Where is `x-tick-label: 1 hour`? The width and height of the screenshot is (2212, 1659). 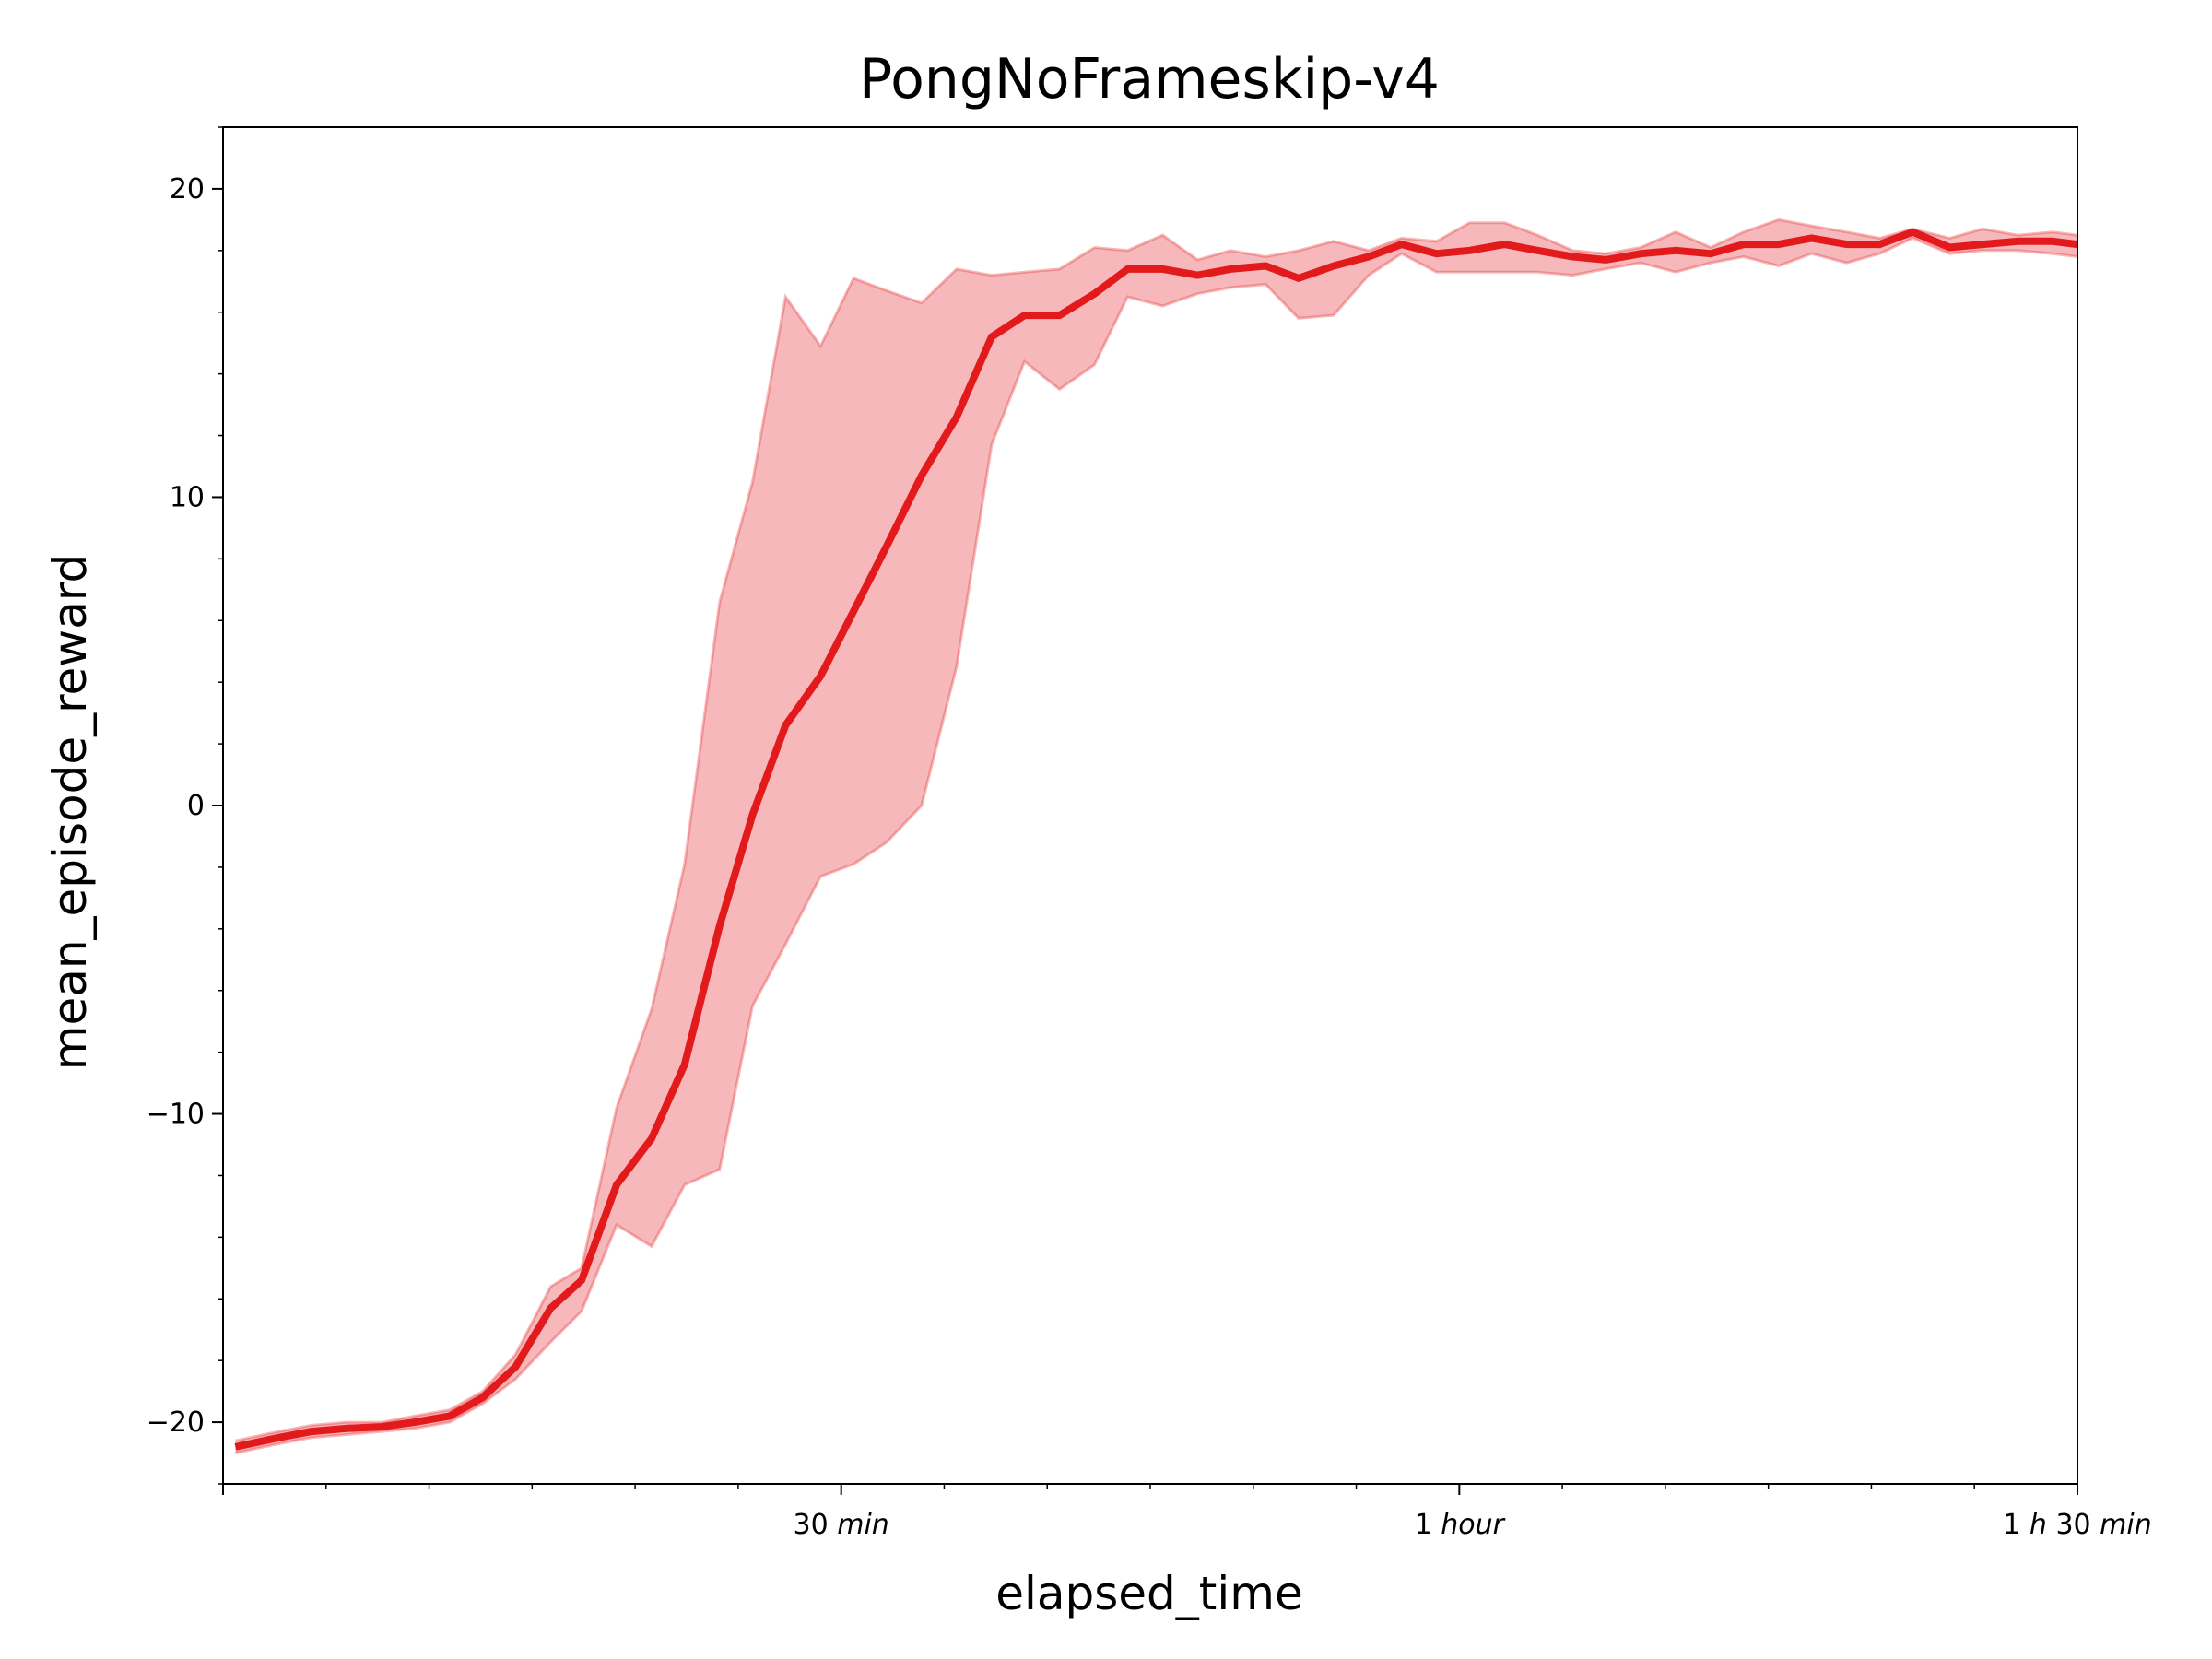
x-tick-label: 1 hour is located at coordinates (1460, 1525).